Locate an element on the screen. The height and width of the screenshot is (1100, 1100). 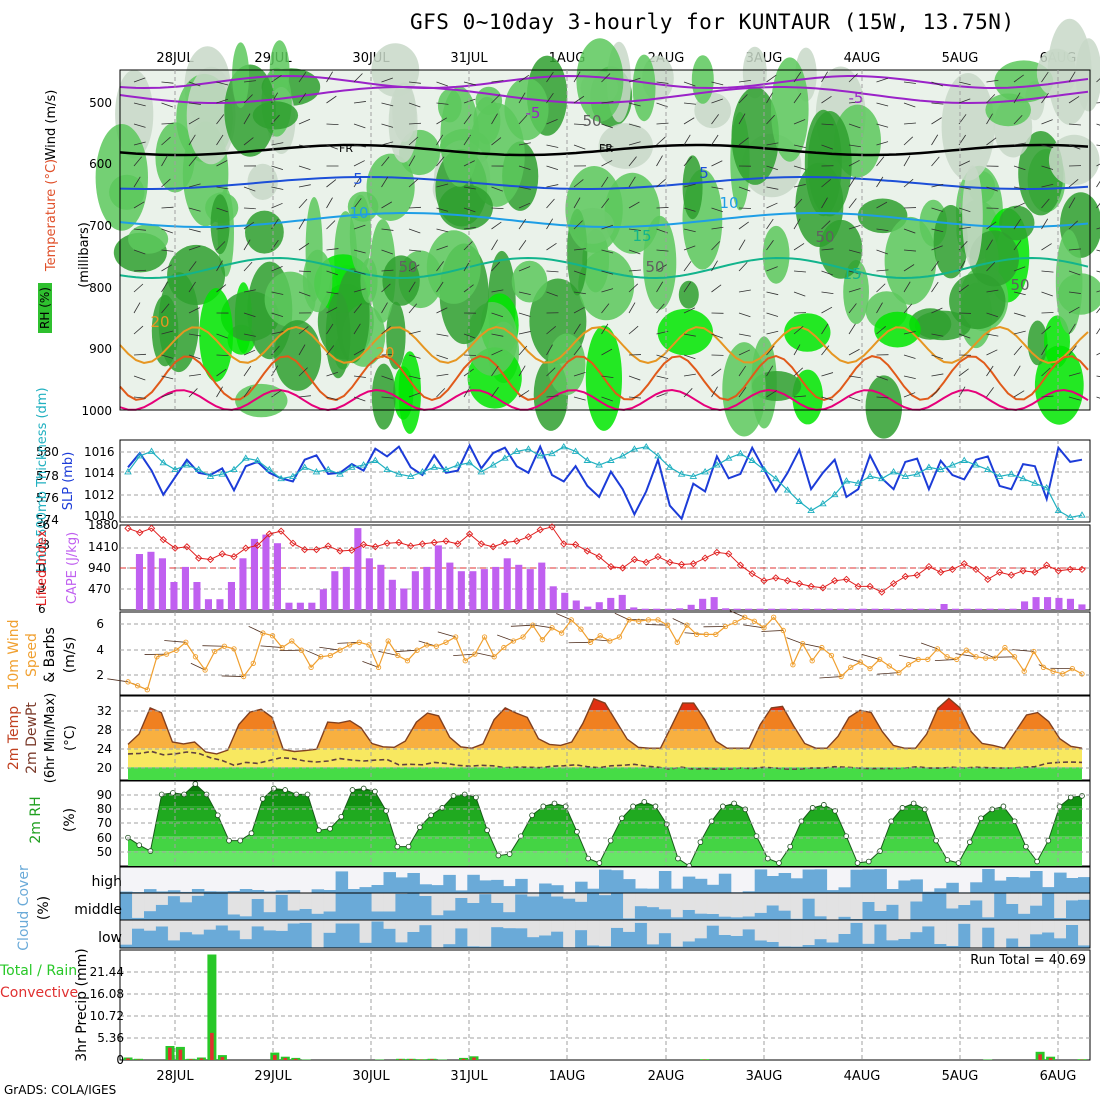
temp-axis-label-b: 2m DewPt is located at coordinates (32, 738).